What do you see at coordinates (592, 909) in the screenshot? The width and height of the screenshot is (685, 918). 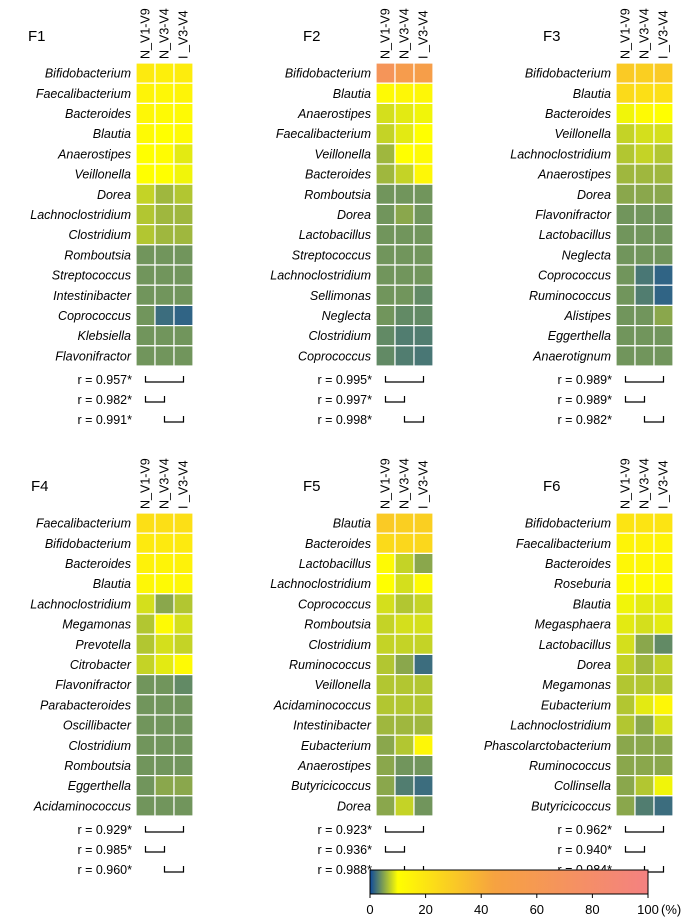 I see `colorbar-tick-label: 80` at bounding box center [592, 909].